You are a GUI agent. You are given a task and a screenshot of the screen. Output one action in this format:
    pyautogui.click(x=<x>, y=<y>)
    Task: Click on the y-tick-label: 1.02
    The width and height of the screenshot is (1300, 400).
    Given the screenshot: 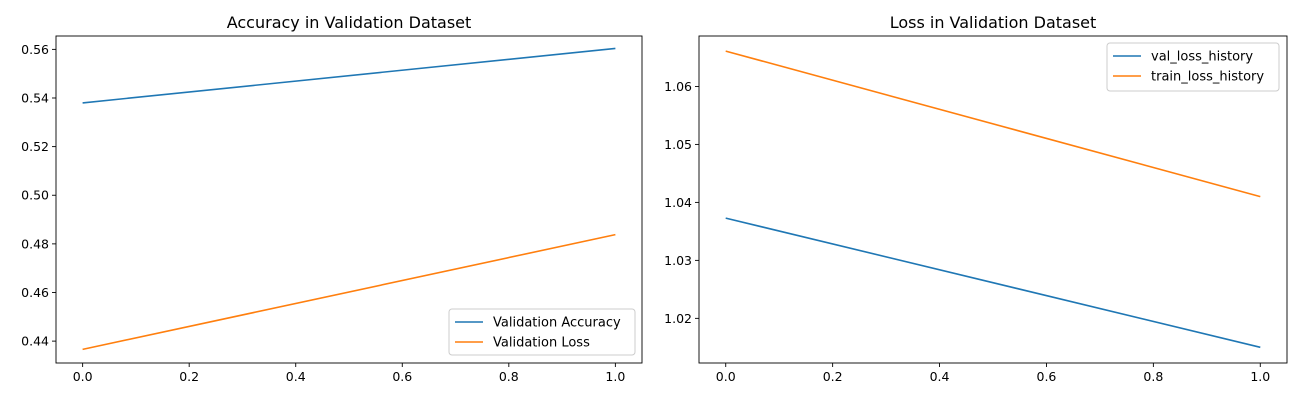 What is the action you would take?
    pyautogui.click(x=678, y=318)
    